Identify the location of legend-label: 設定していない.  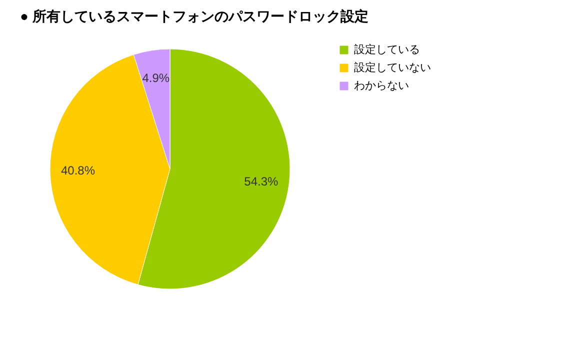
(392, 67).